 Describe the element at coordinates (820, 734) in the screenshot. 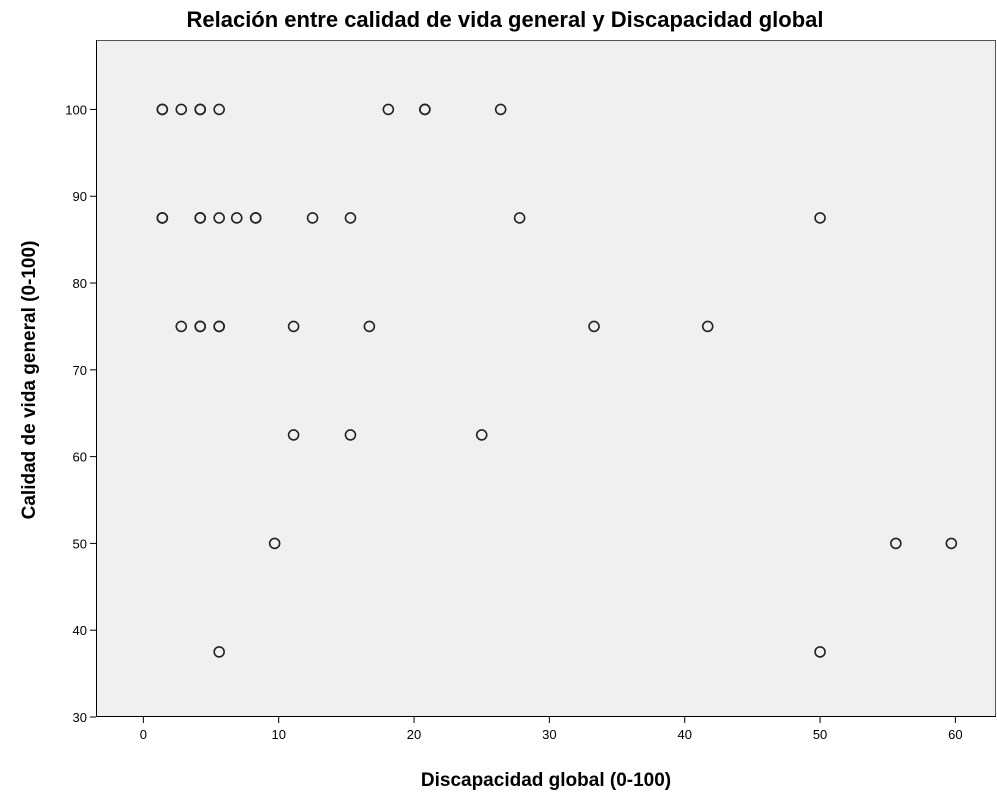

I see `x-tick-label: 50` at that location.